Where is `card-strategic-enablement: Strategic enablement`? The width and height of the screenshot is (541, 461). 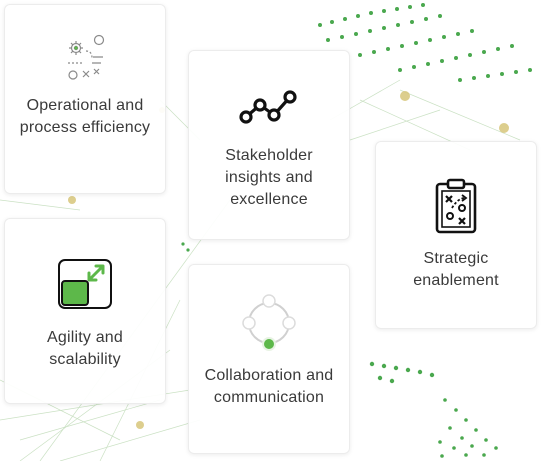
card-strategic-enablement: Strategic enablement is located at coordinates (456, 235).